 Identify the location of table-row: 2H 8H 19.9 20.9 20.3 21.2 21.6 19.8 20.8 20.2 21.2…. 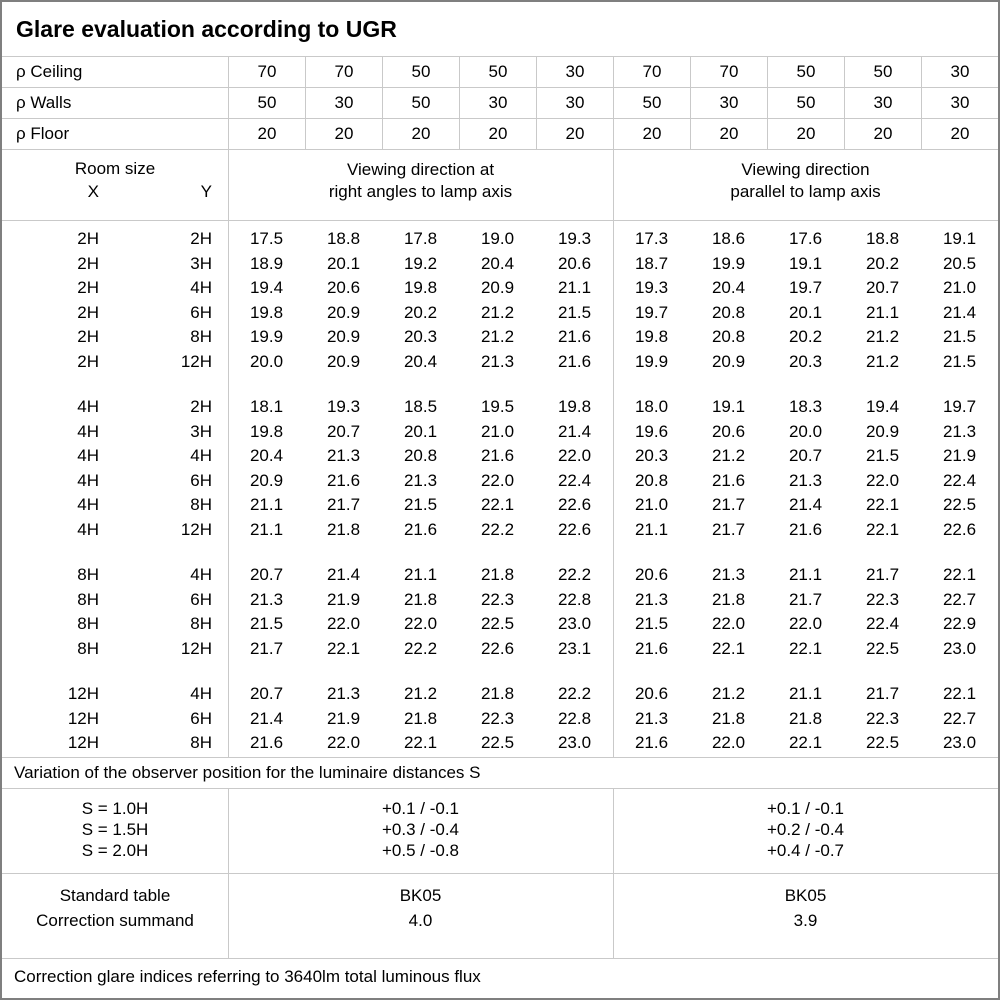
(500, 337).